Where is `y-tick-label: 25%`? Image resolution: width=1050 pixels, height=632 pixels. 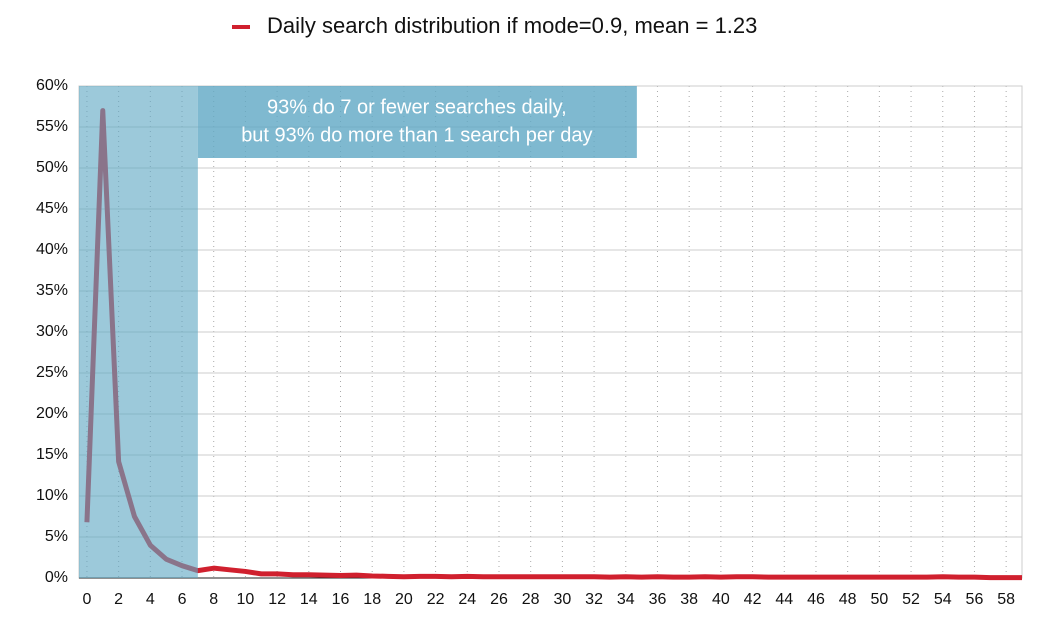 y-tick-label: 25% is located at coordinates (52, 372).